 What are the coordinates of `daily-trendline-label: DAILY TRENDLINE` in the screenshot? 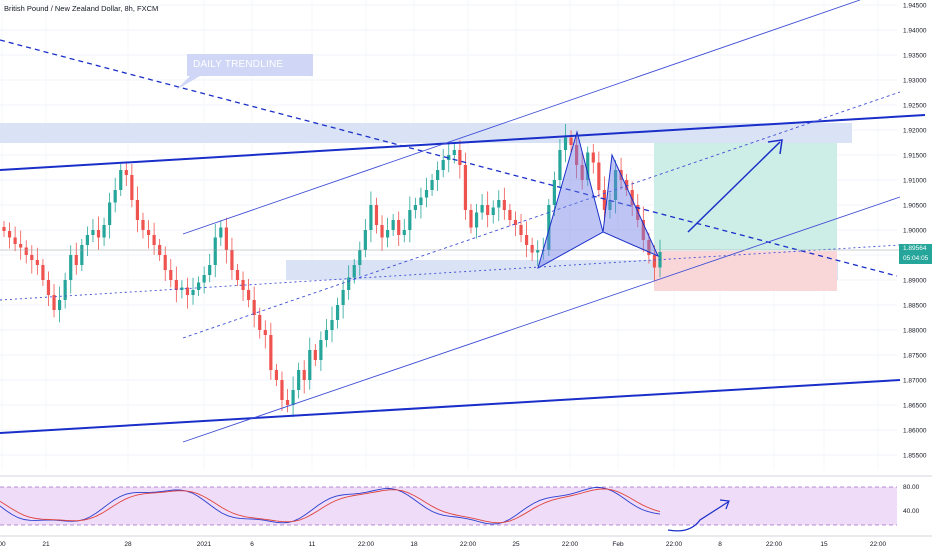 It's located at (250, 65).